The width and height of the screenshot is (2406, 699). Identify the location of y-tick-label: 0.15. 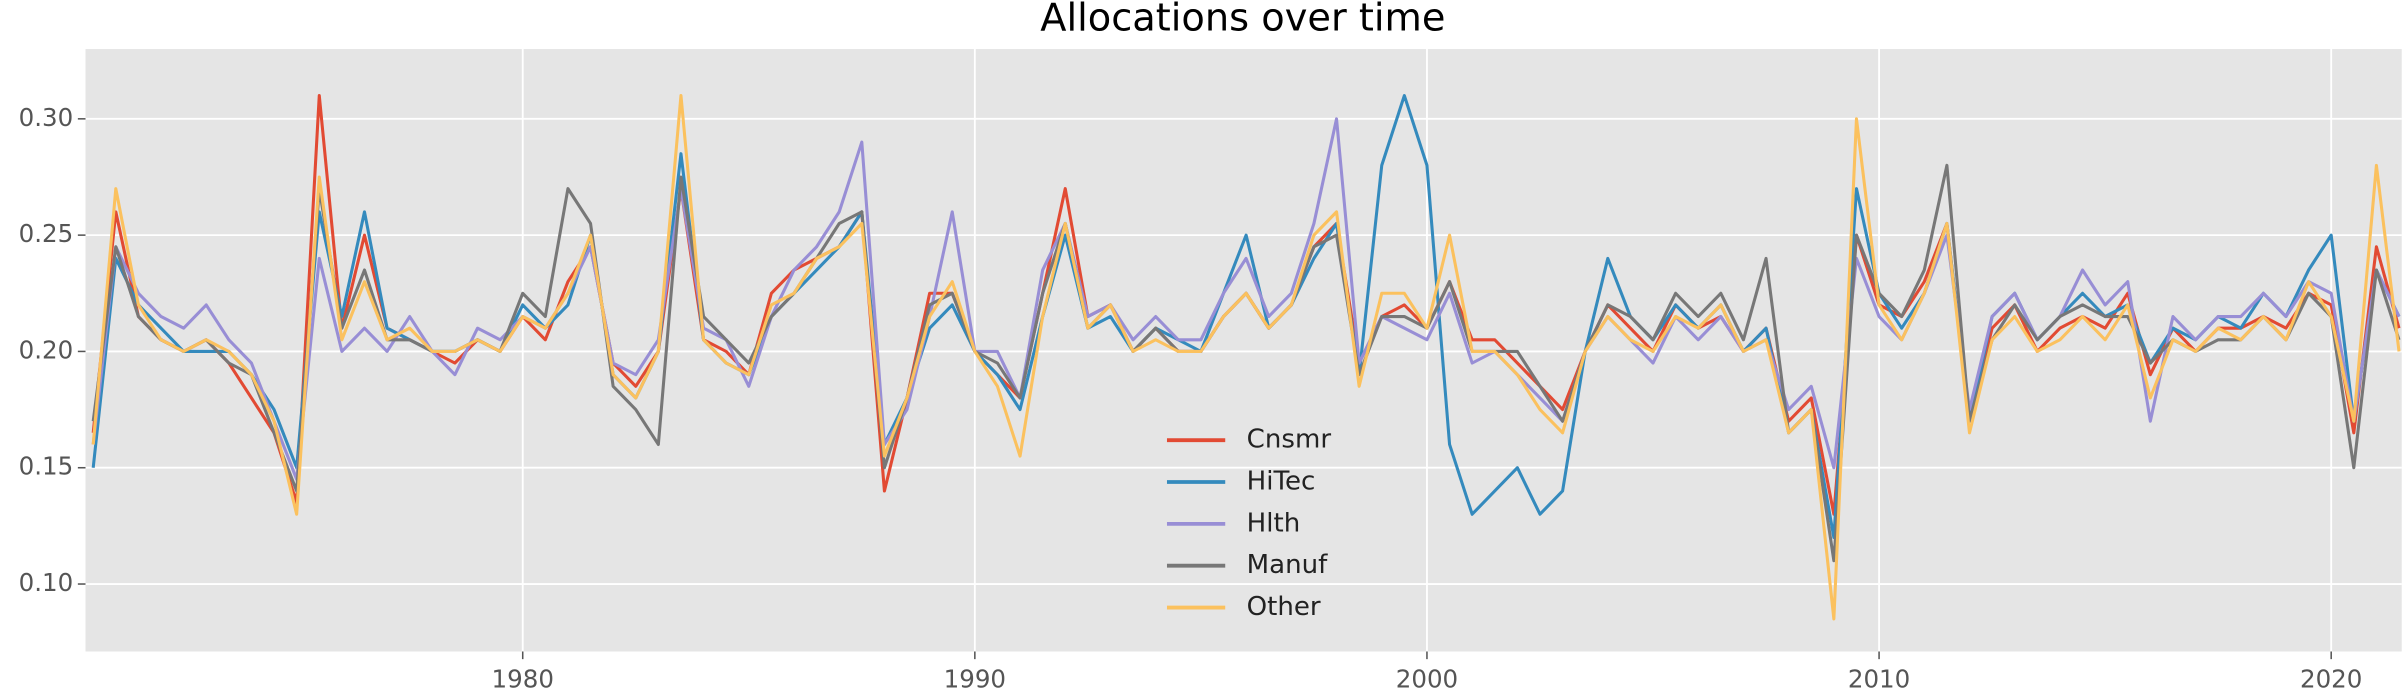
(46, 466).